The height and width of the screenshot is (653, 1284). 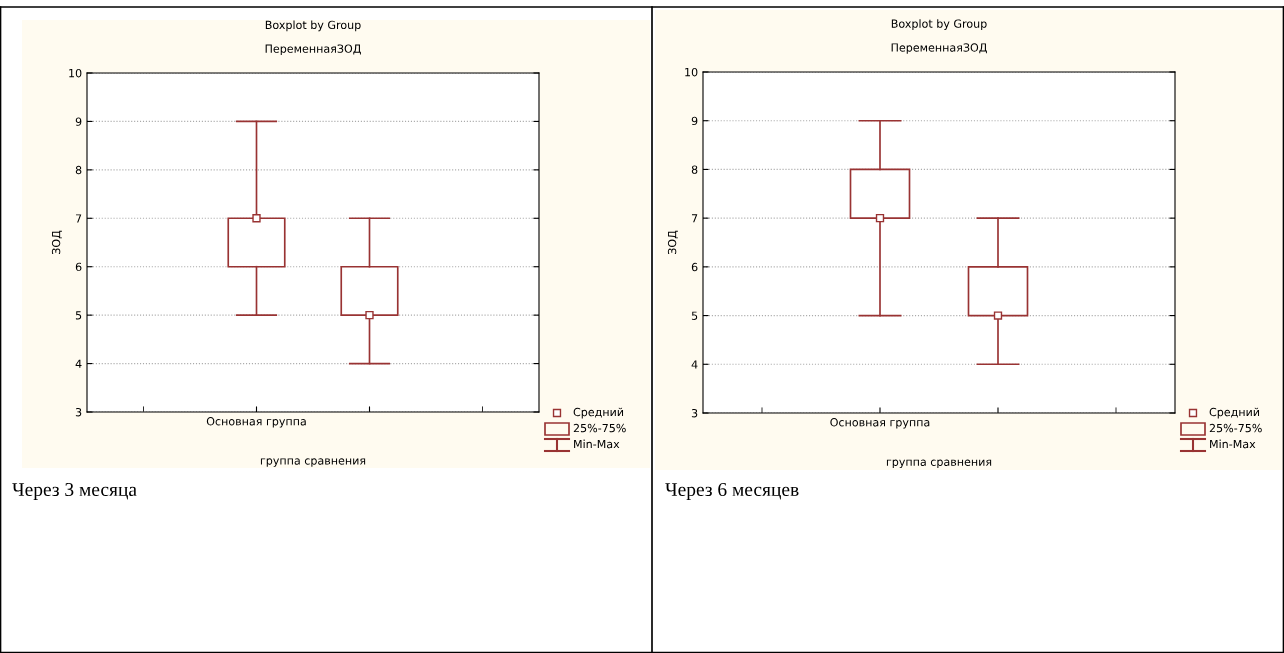 I want to click on text: Через 6 месяцев, so click(x=732, y=491).